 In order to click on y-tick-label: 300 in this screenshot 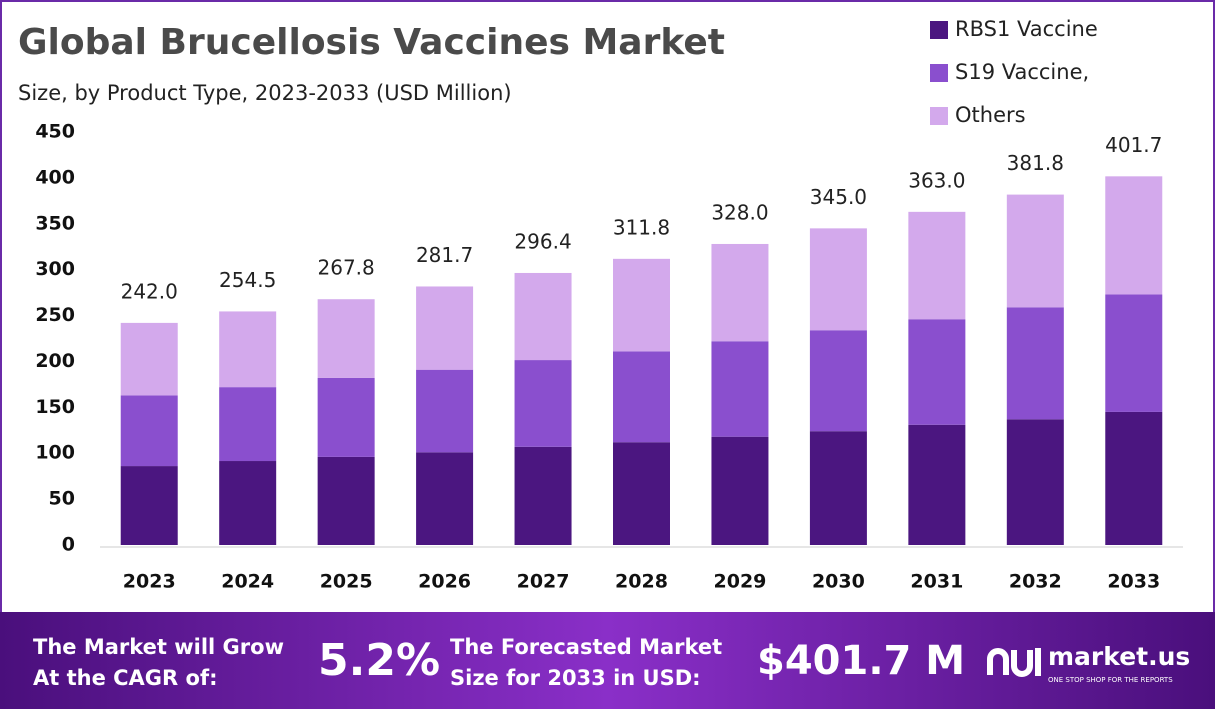, I will do `click(55, 269)`.